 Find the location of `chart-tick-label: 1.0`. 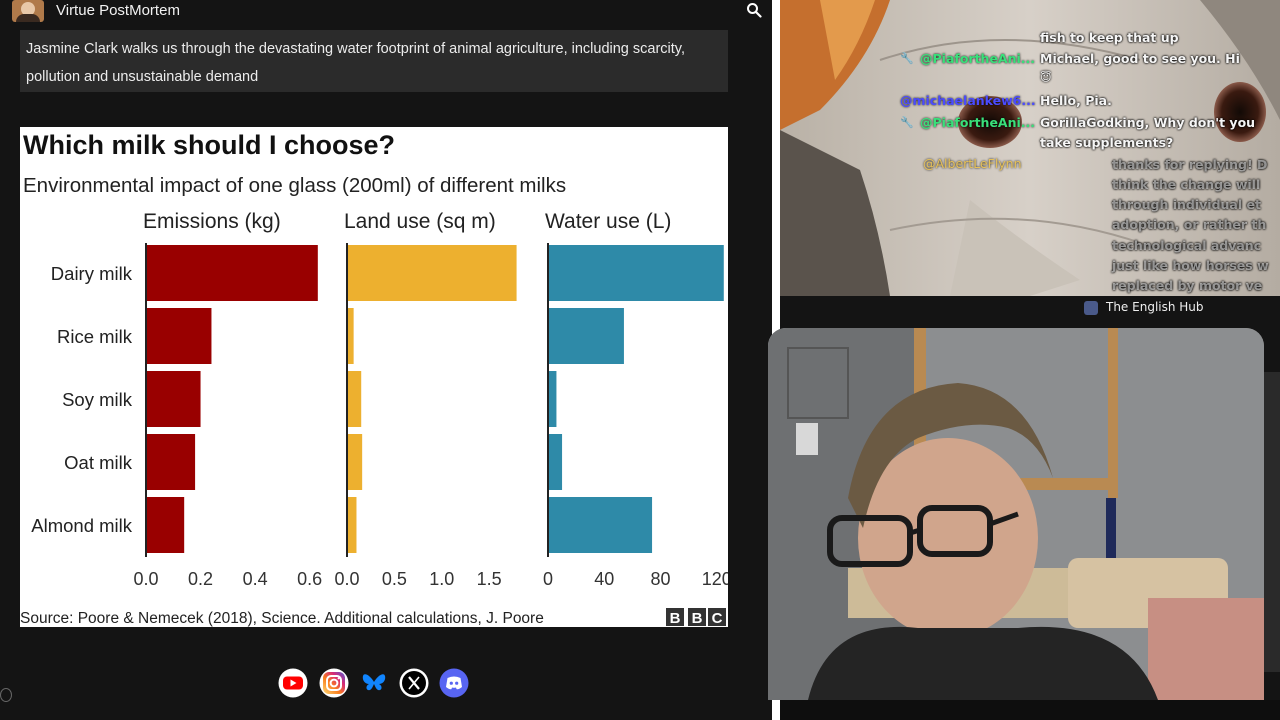

chart-tick-label: 1.0 is located at coordinates (441, 579).